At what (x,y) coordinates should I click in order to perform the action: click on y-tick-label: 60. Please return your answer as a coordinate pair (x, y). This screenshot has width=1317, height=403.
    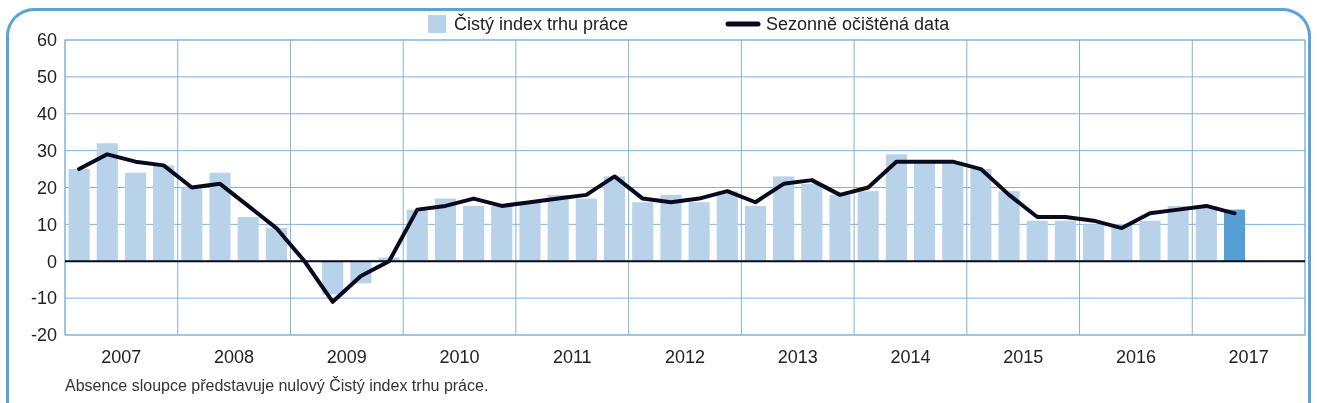
    Looking at the image, I should click on (46, 40).